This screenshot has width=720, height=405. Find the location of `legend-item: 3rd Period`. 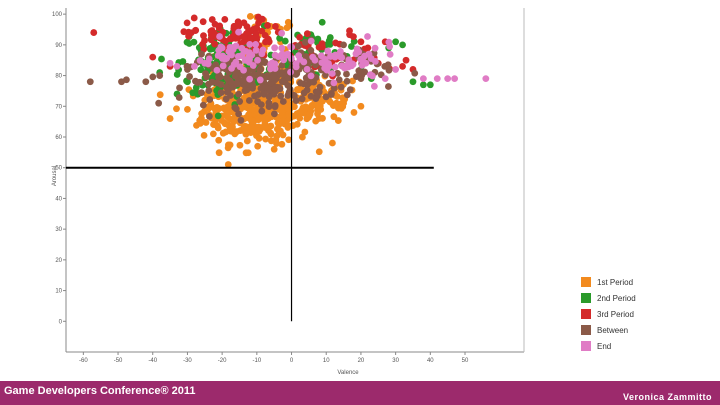

legend-item: 3rd Period is located at coordinates (608, 314).